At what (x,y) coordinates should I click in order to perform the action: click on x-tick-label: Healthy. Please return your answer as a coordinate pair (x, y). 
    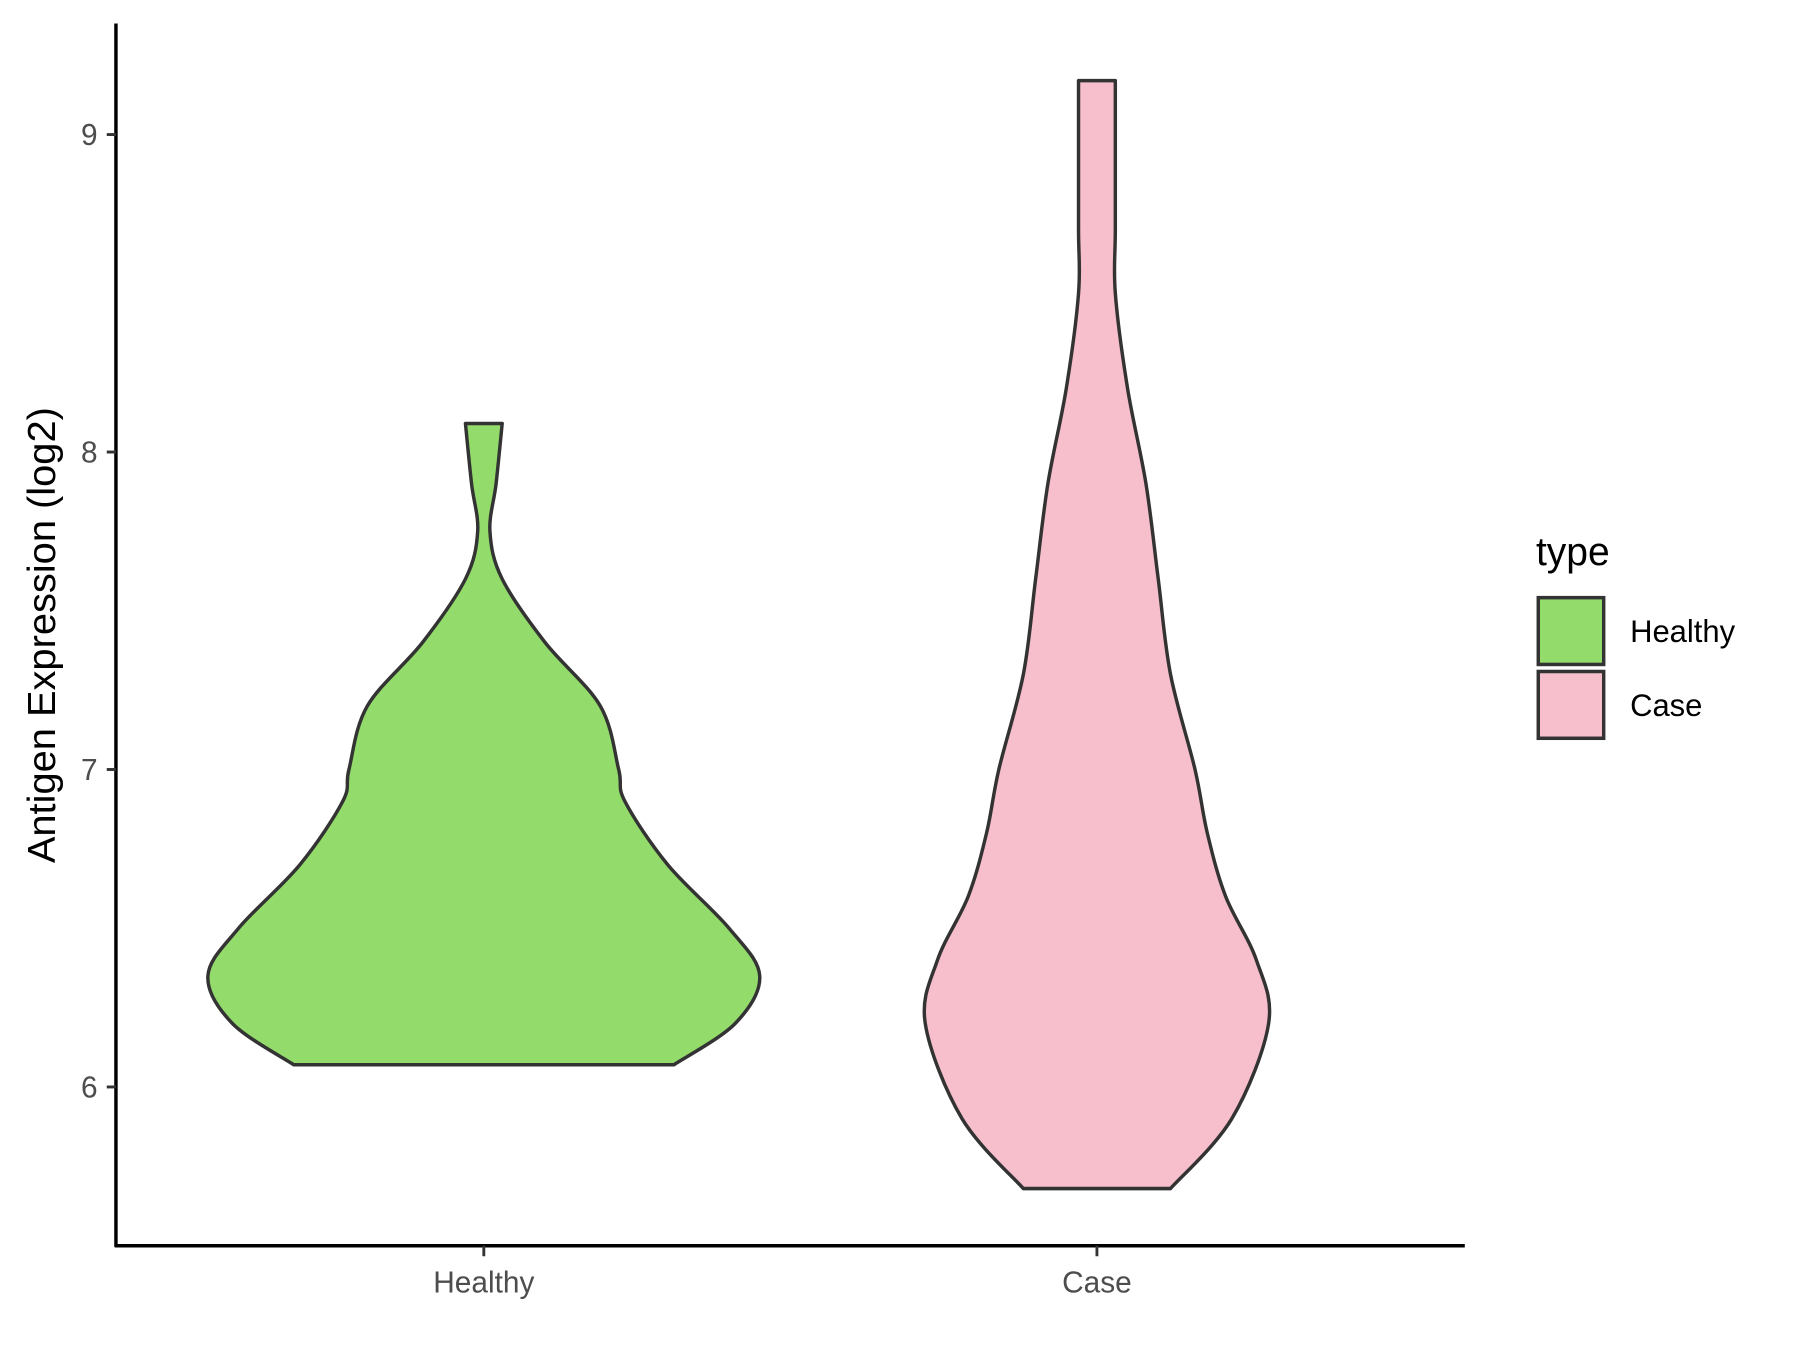
    Looking at the image, I should click on (484, 1282).